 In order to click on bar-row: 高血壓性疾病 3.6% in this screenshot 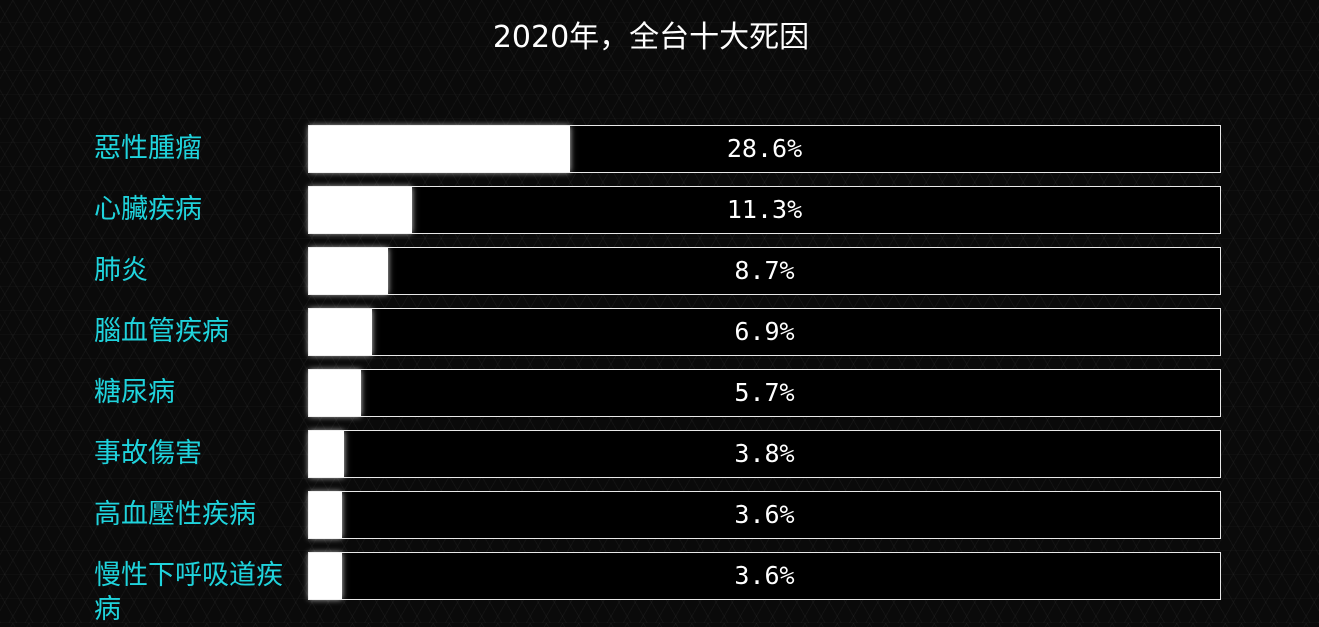, I will do `click(659, 516)`.